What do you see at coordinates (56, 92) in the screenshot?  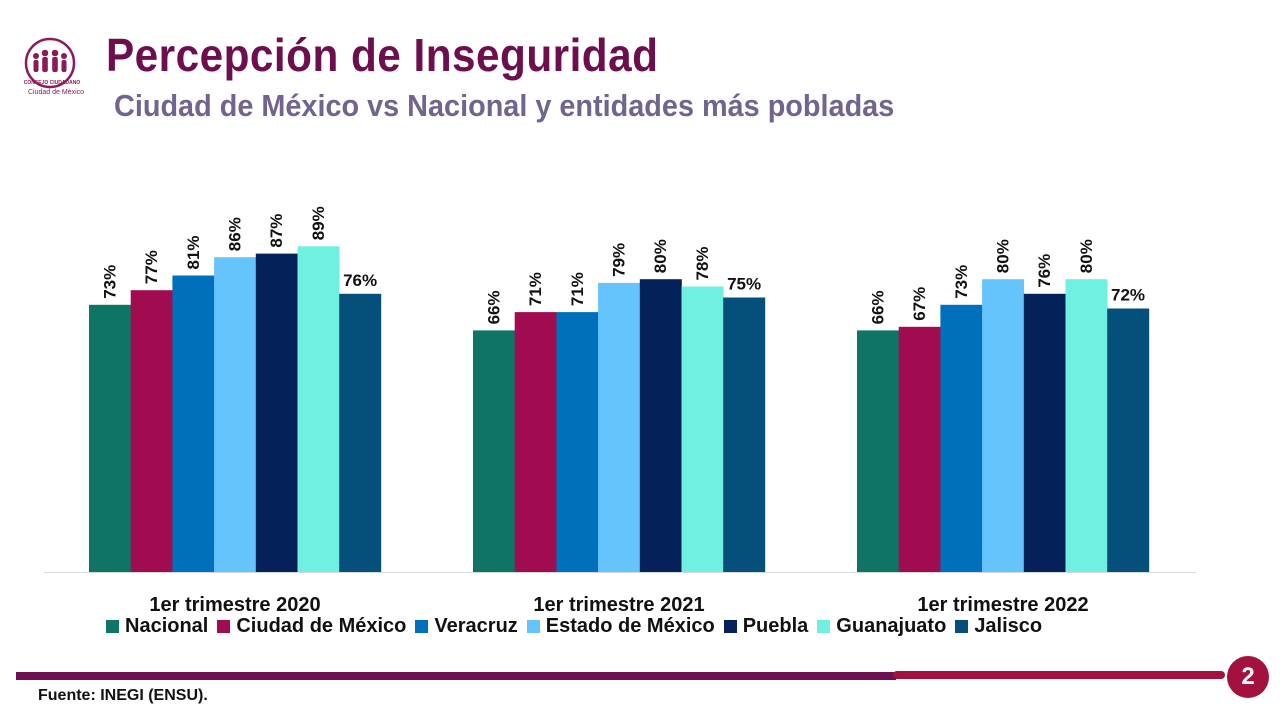 I see `logo-line2: Ciudad de México` at bounding box center [56, 92].